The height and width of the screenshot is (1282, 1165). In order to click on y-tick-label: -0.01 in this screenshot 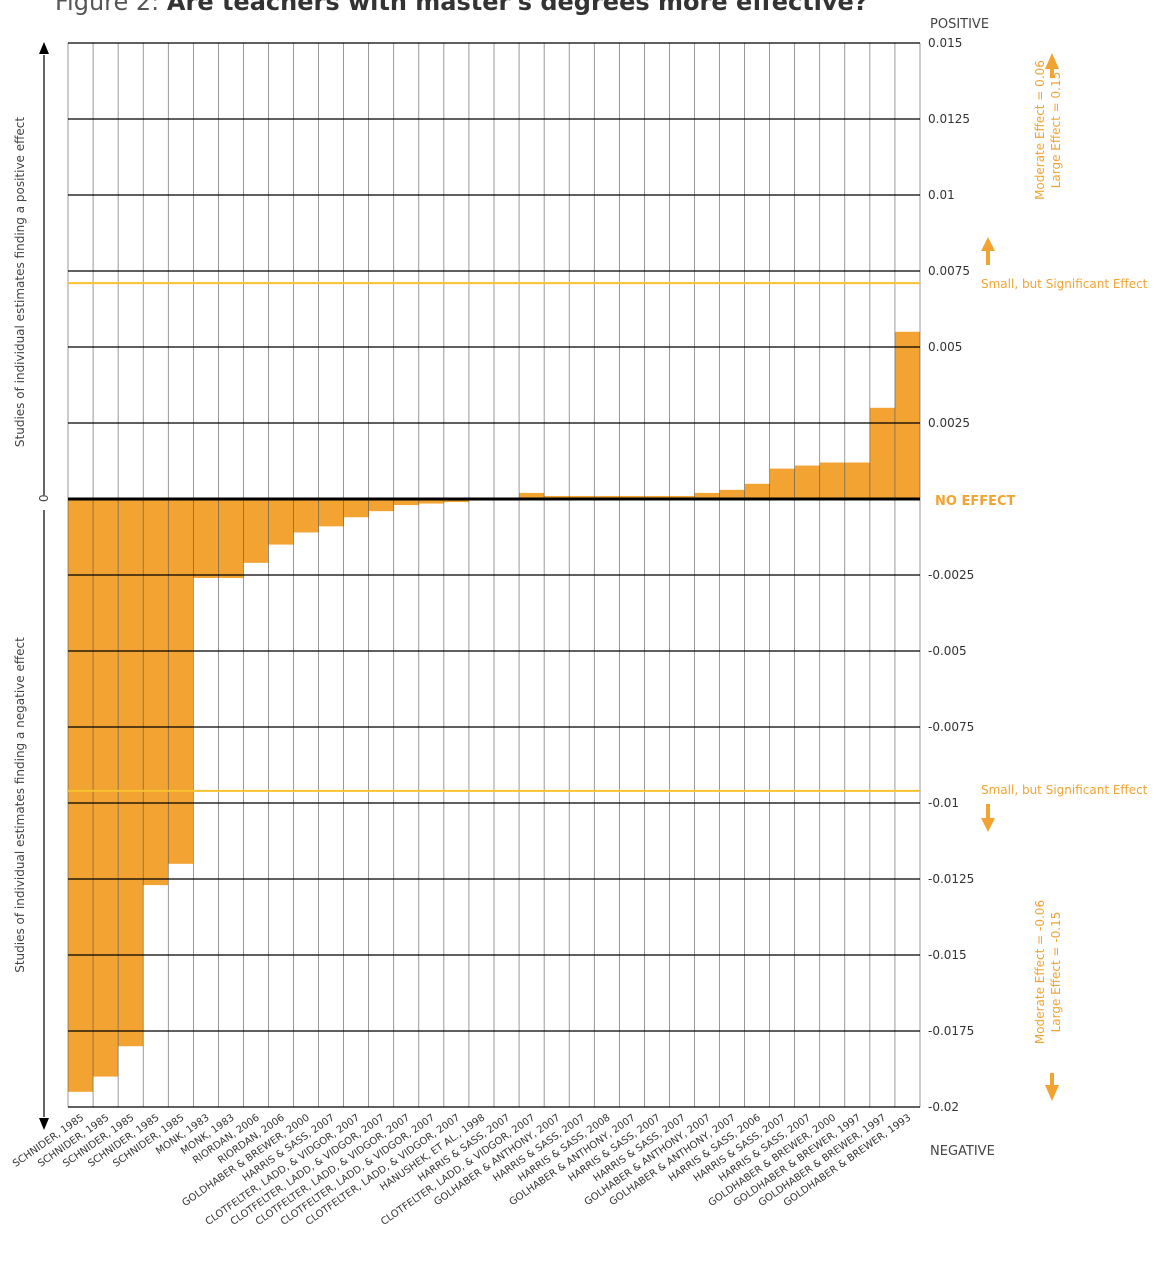, I will do `click(943, 803)`.